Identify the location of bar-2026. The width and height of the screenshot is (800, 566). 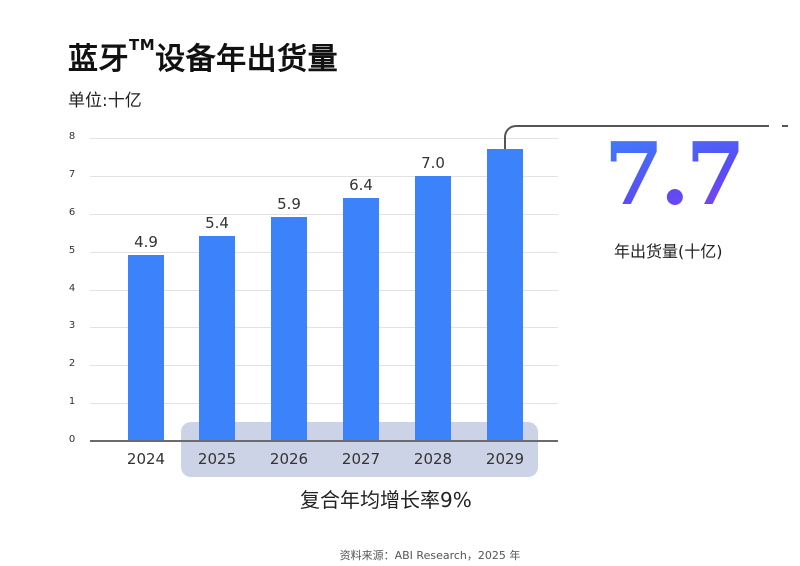
(289, 329).